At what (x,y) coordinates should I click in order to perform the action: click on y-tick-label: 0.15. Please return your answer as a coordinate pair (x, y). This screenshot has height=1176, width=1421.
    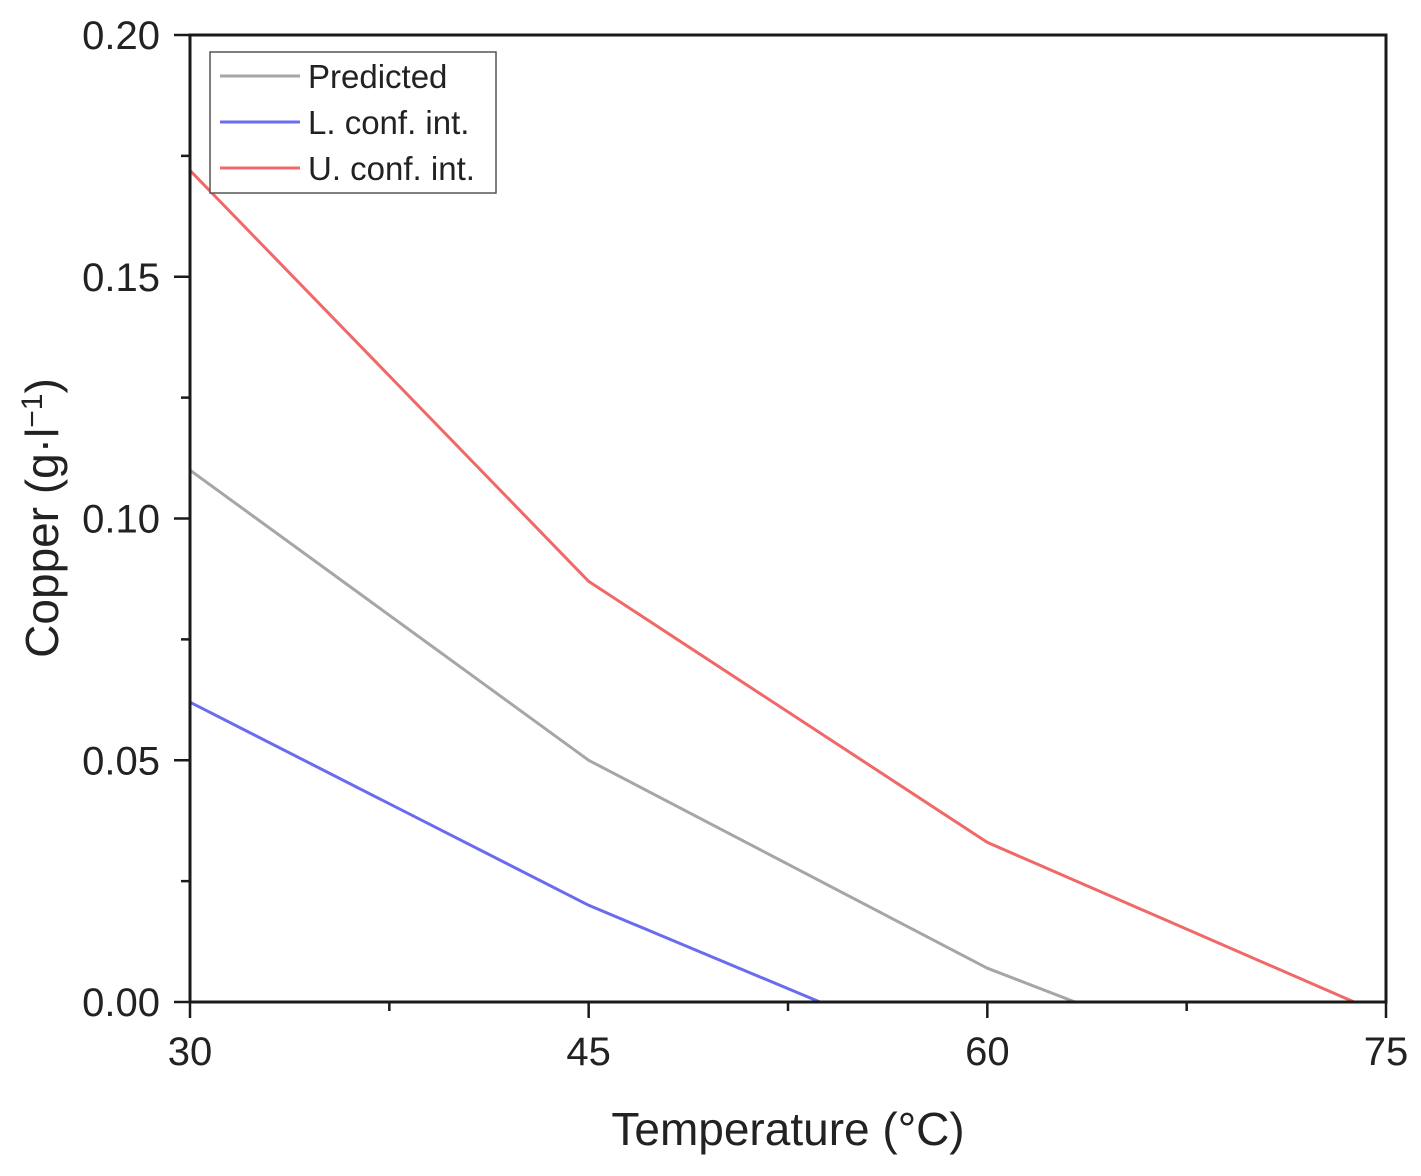
    Looking at the image, I should click on (121, 278).